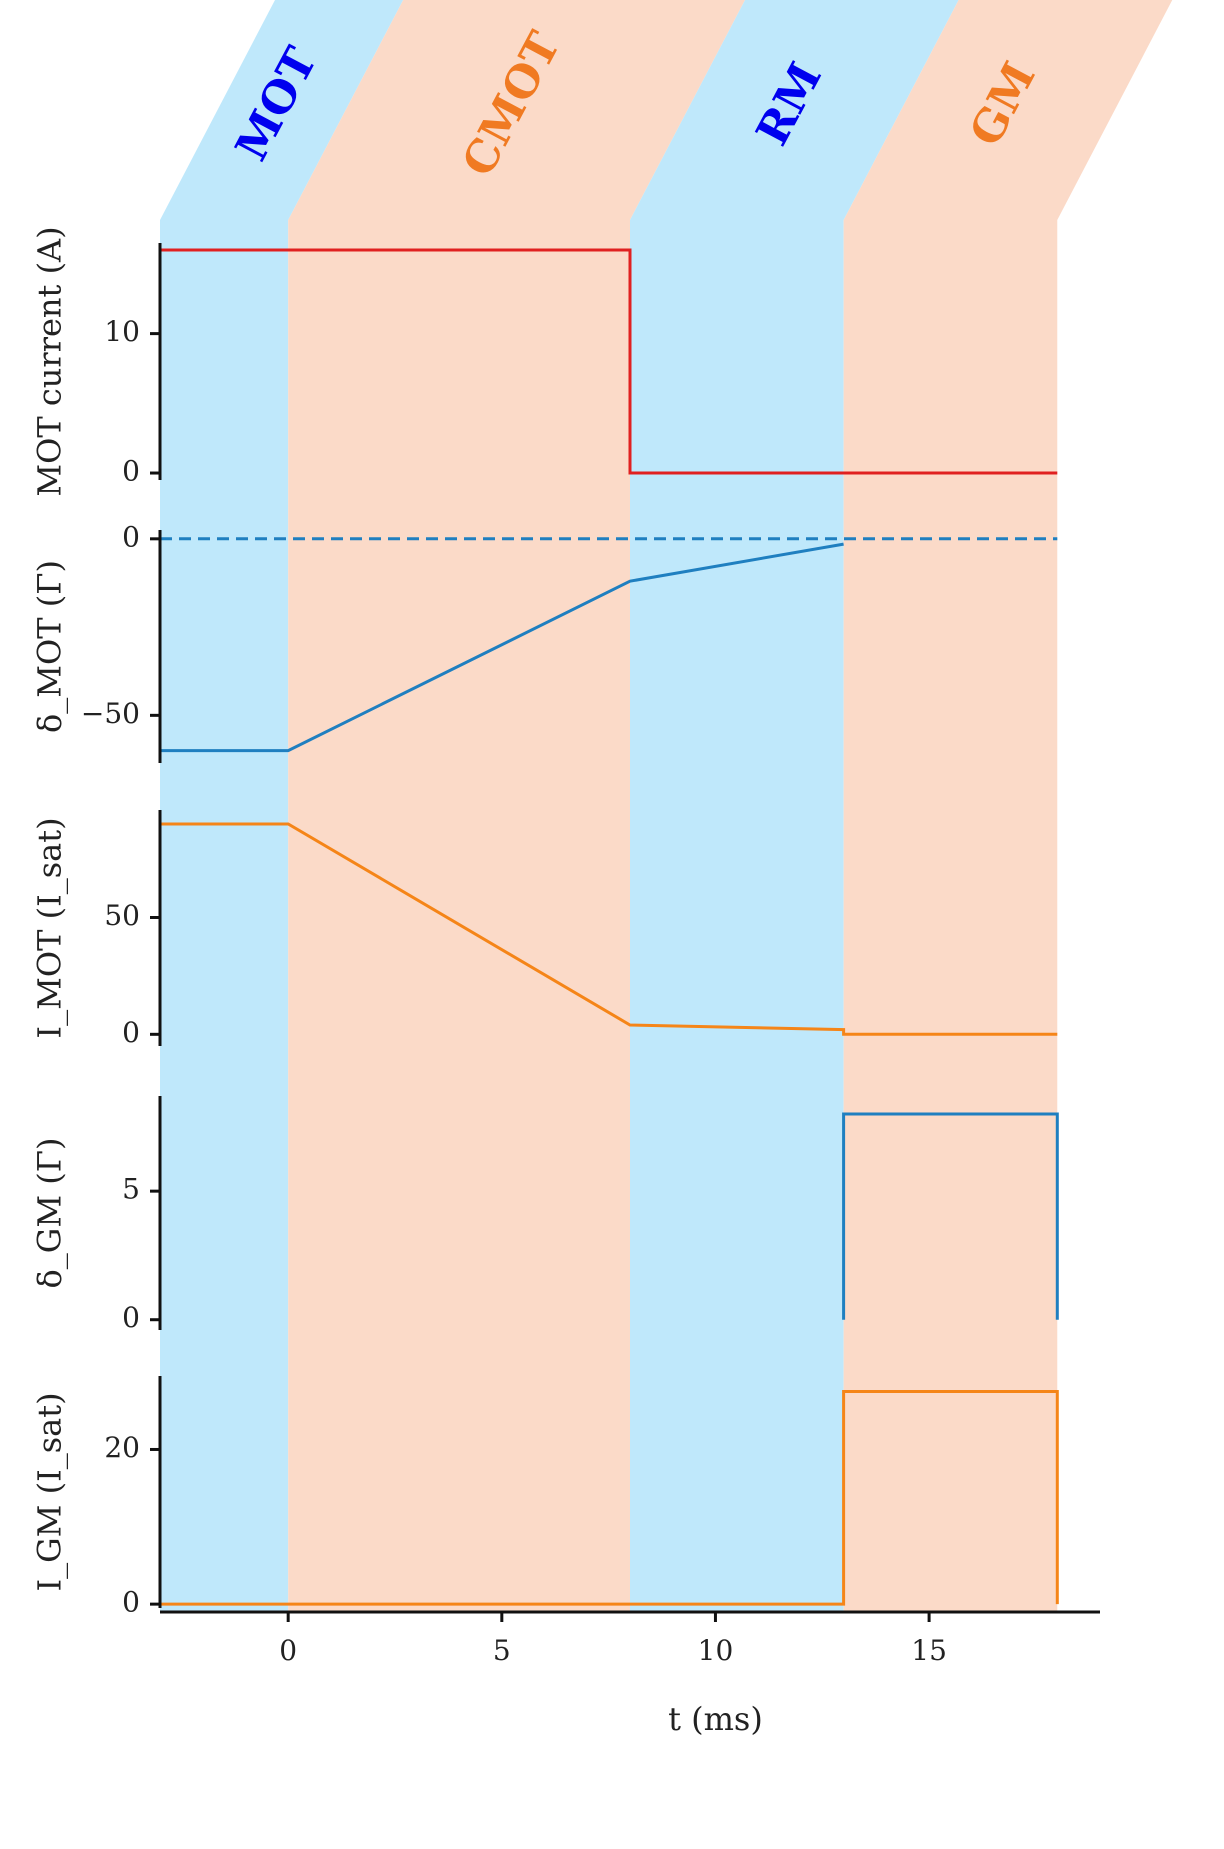  Describe the element at coordinates (131, 471) in the screenshot. I see `panel-1-y-tick-label: 0` at that location.